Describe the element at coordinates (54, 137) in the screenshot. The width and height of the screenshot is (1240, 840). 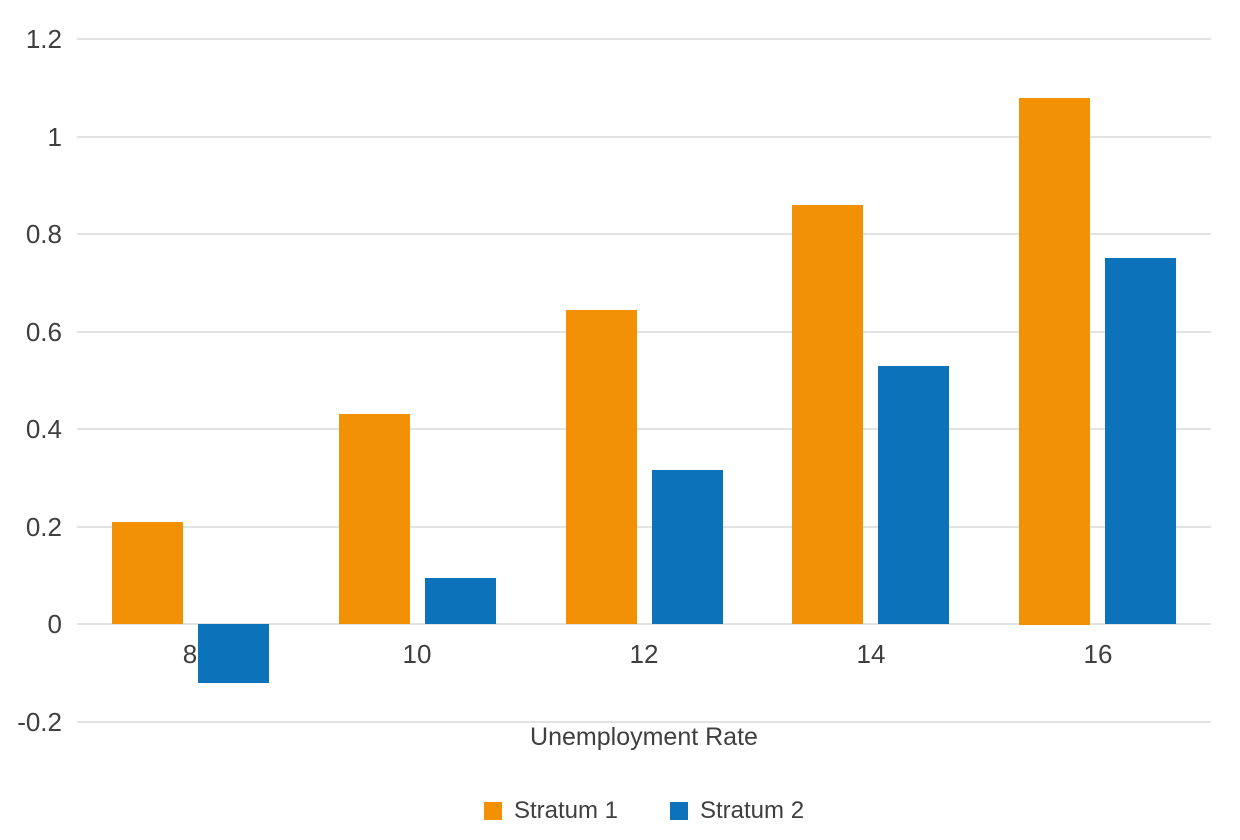
I see `y-axis-tick-label: 1` at that location.